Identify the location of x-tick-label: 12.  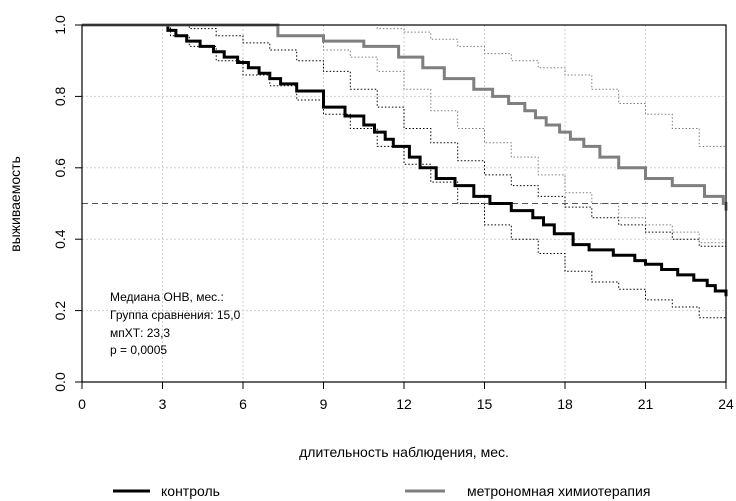
(404, 404).